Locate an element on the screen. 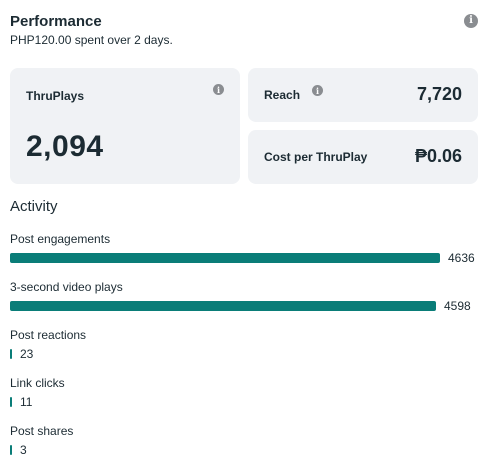  metric-value: 4636 is located at coordinates (461, 258).